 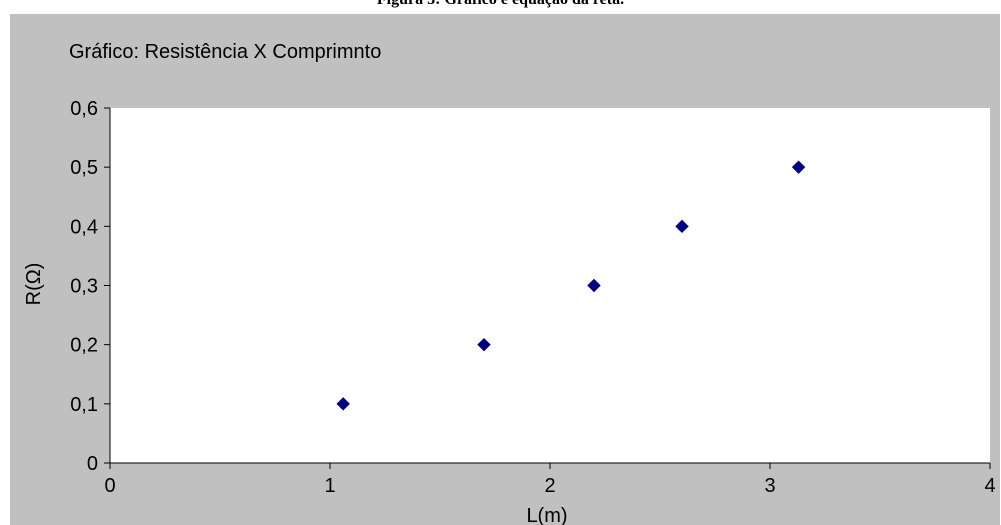 What do you see at coordinates (84, 168) in the screenshot?
I see `y-tick-label: 0,5` at bounding box center [84, 168].